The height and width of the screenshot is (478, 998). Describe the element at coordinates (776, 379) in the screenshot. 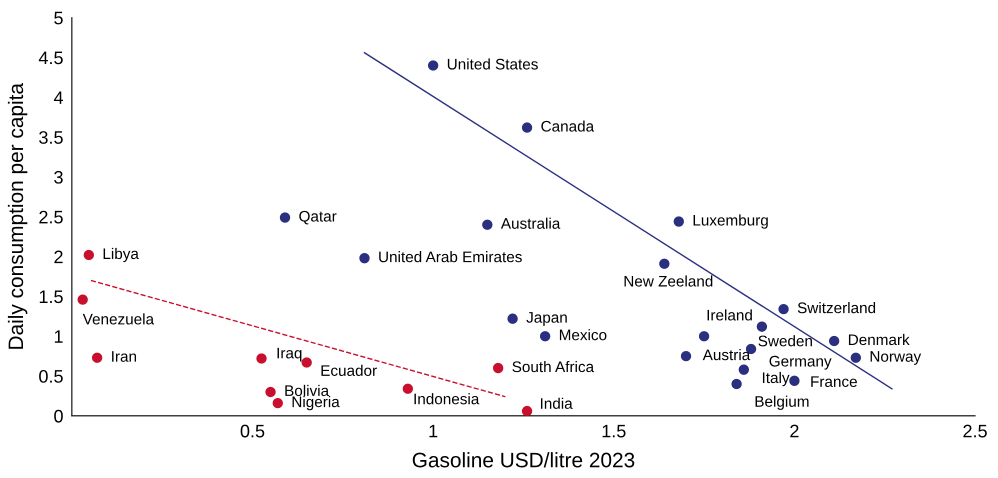

I see `annotation: Italy` at that location.